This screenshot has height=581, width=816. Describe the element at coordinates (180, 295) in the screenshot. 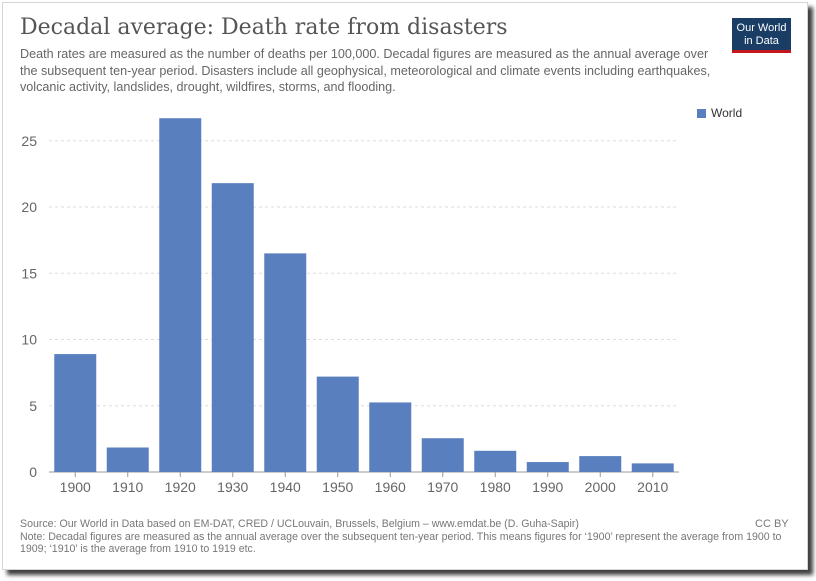

I see `bar-1920` at that location.